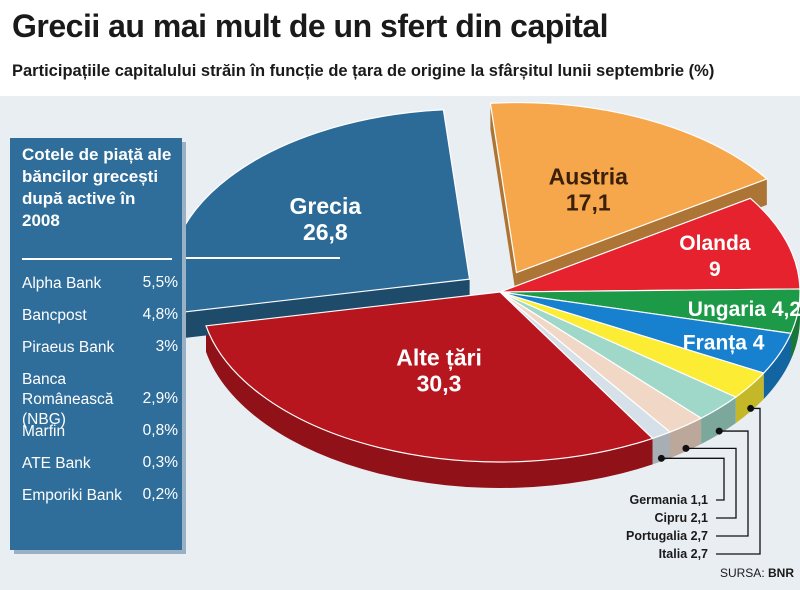 The width and height of the screenshot is (800, 590). I want to click on callout-label: Portugalia 2,7, so click(667, 536).